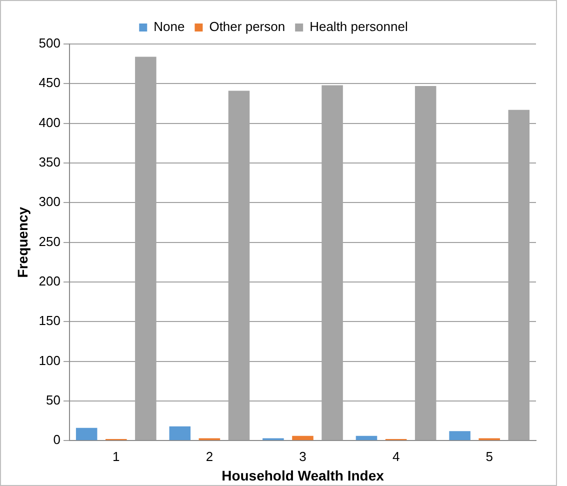 This screenshot has width=567, height=486. Describe the element at coordinates (49, 360) in the screenshot. I see `y-tick-label: 100` at that location.